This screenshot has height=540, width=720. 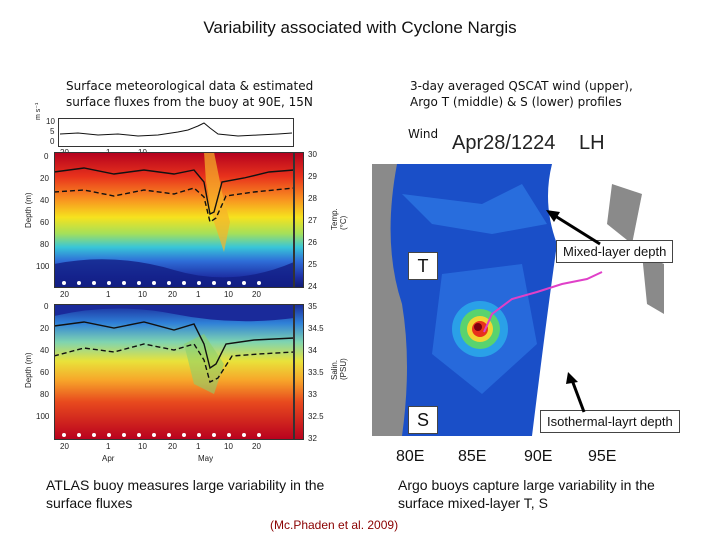 What do you see at coordinates (206, 458) in the screenshot?
I see `month-label: May` at bounding box center [206, 458].